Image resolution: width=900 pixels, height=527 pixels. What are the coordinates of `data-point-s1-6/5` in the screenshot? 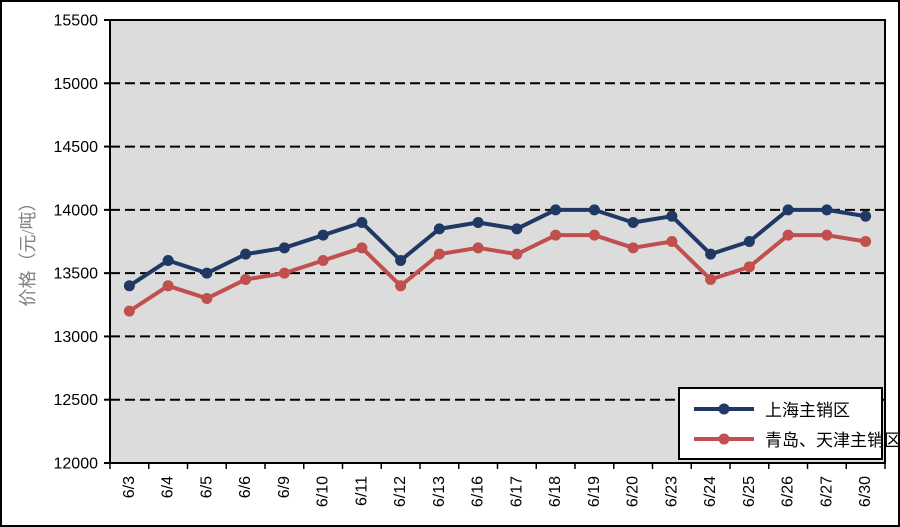 It's located at (207, 298).